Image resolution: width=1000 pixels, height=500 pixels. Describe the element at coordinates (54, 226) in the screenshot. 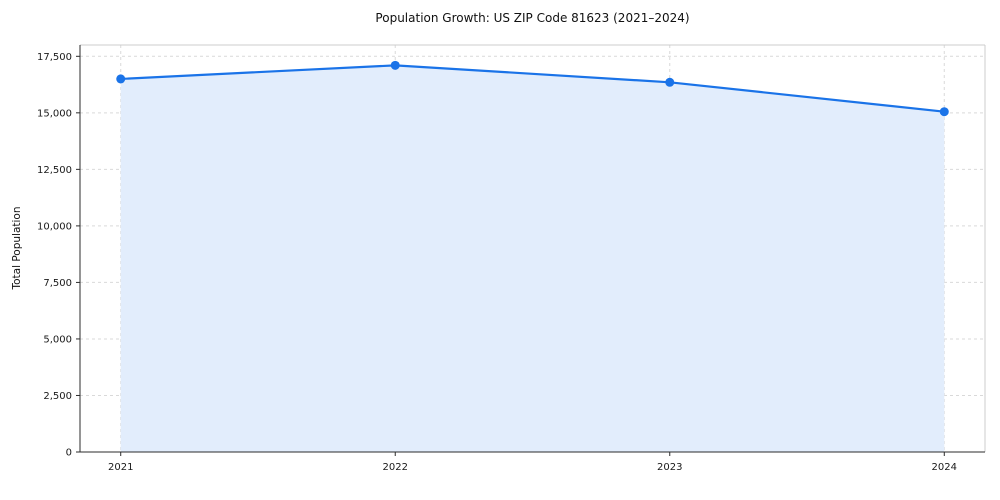

I see `y-tick-label: 10,000` at that location.